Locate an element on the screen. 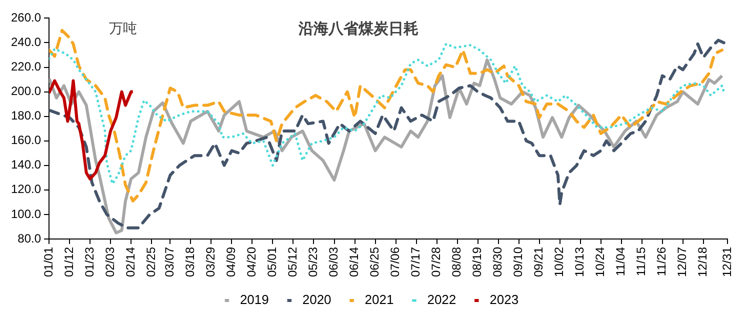  x-tick-label: 06/14 is located at coordinates (354, 261).